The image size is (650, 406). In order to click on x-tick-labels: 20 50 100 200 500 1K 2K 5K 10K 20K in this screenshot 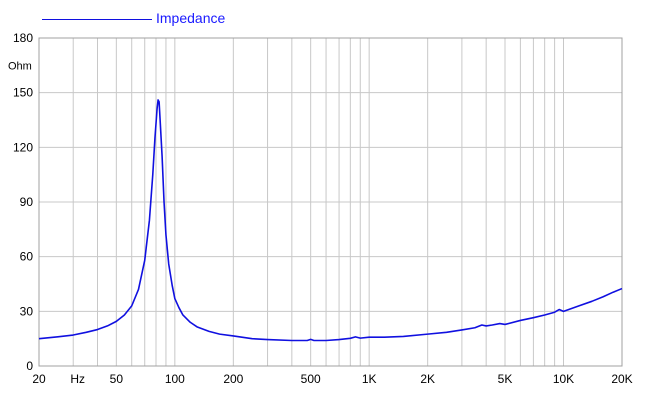, I will do `click(332, 379)`.